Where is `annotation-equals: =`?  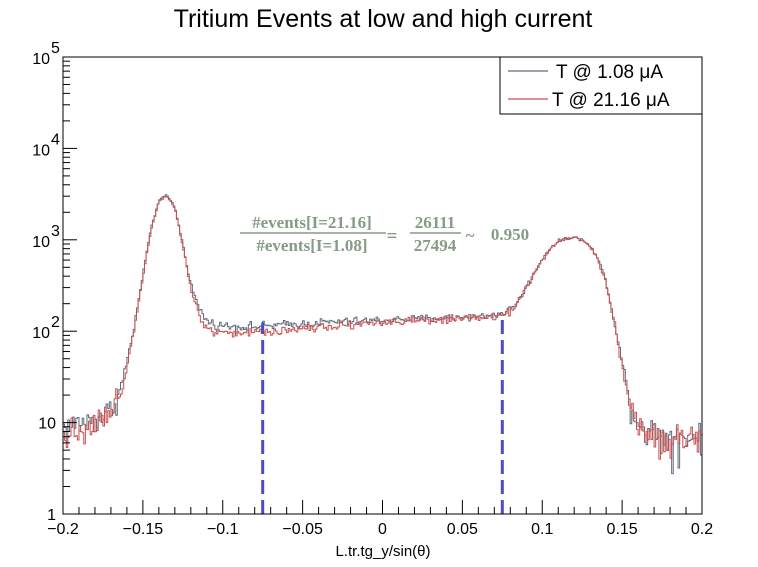
annotation-equals: = is located at coordinates (392, 236).